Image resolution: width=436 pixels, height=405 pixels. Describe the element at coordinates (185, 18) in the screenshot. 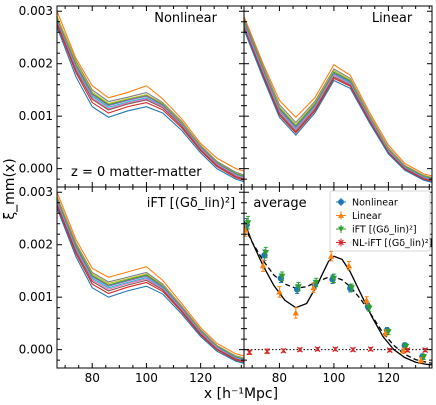

I see `panel-title: Nonlinear` at that location.